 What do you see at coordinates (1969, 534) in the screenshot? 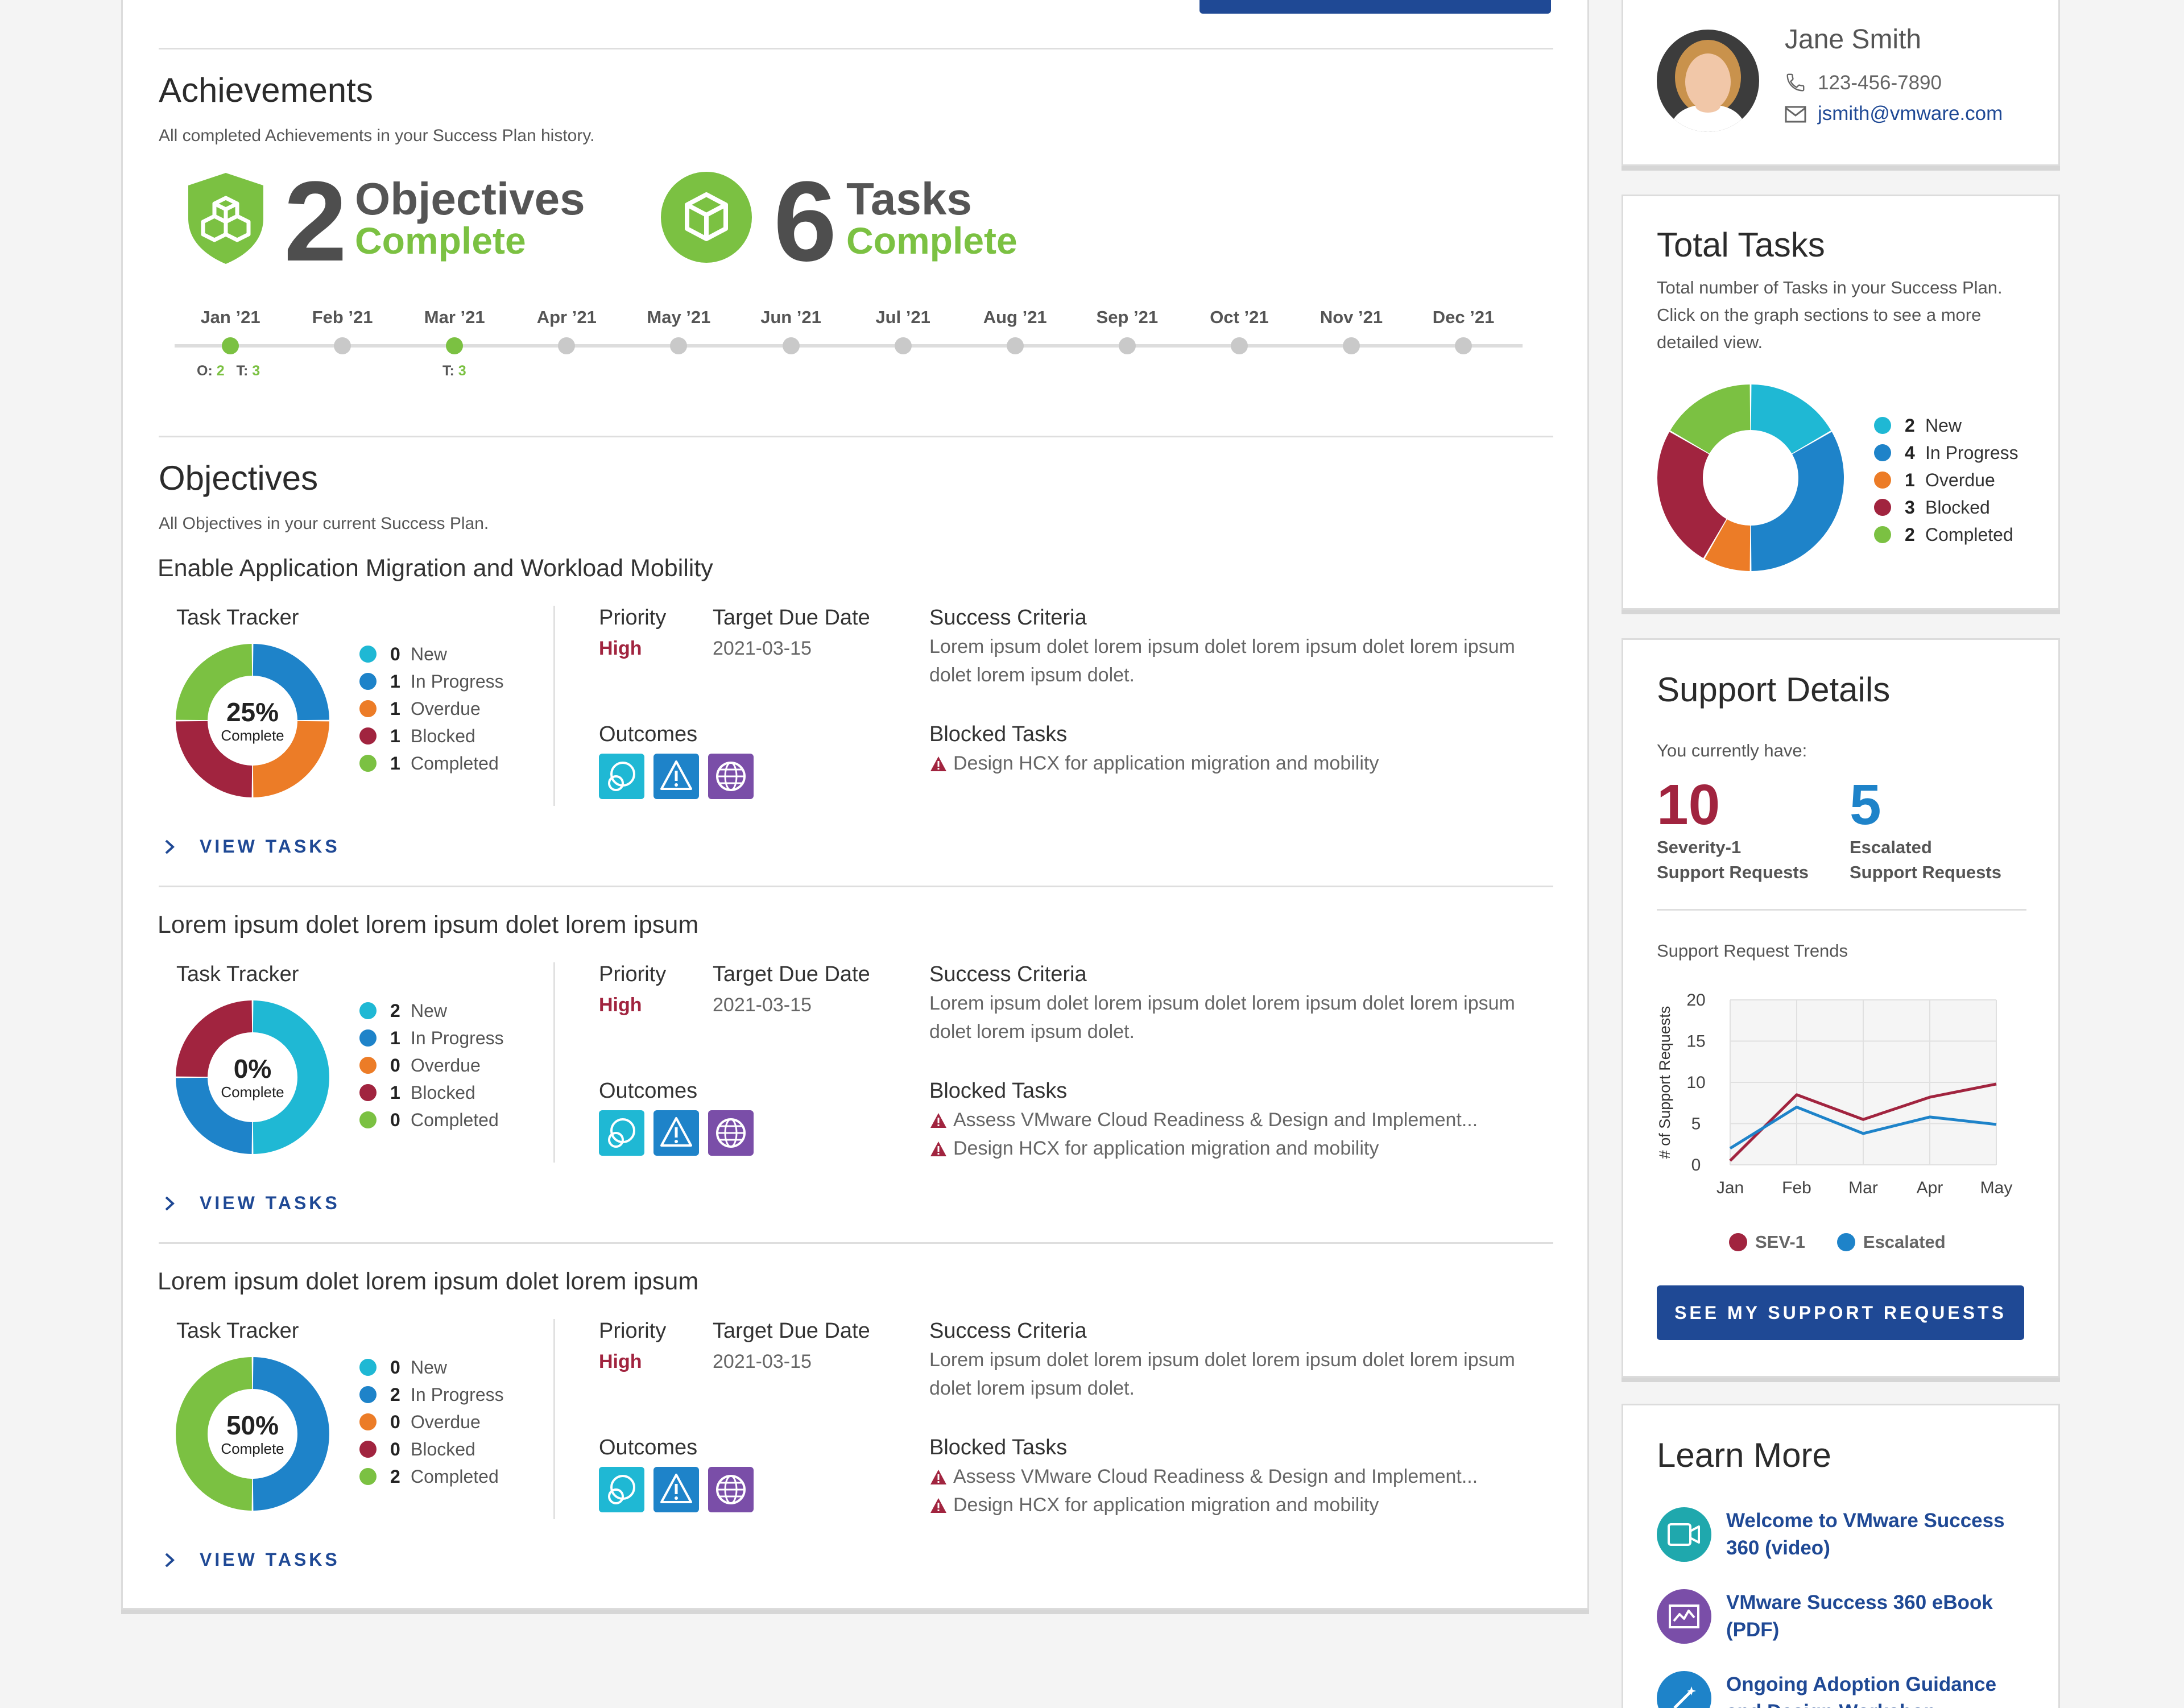
I see `legend-label: Completed` at bounding box center [1969, 534].